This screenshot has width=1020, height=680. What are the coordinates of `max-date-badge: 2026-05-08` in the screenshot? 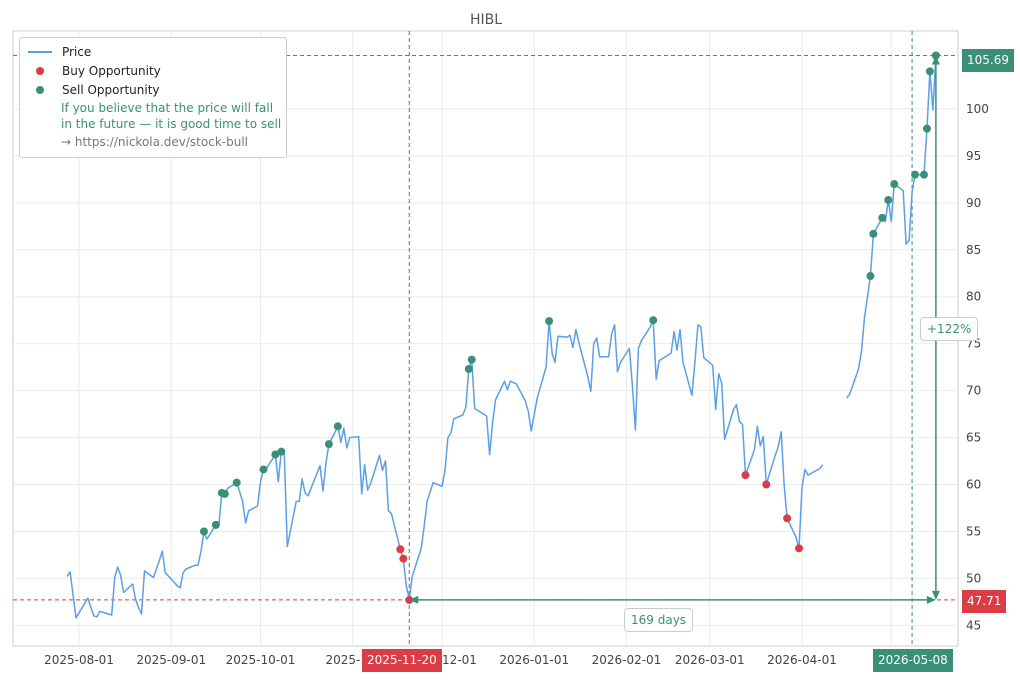 It's located at (913, 660).